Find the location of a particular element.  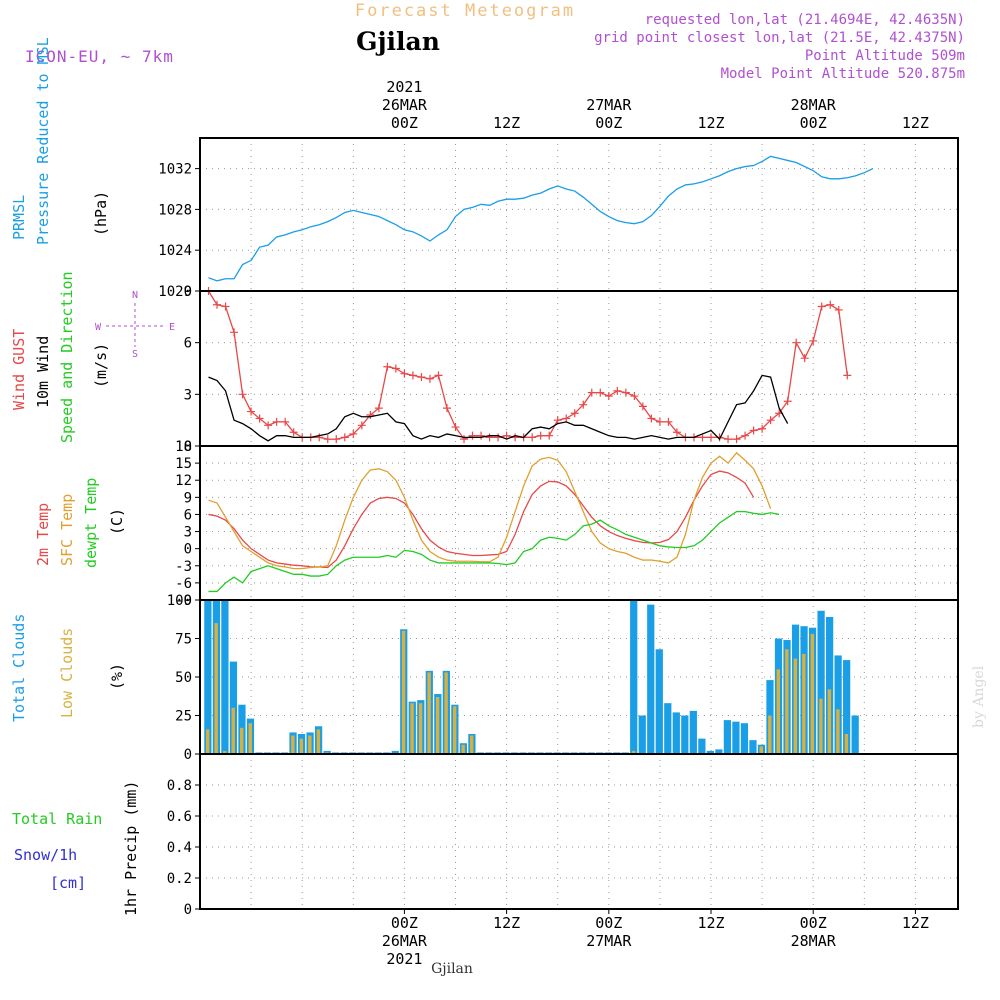

time-label: 00Z is located at coordinates (404, 923).